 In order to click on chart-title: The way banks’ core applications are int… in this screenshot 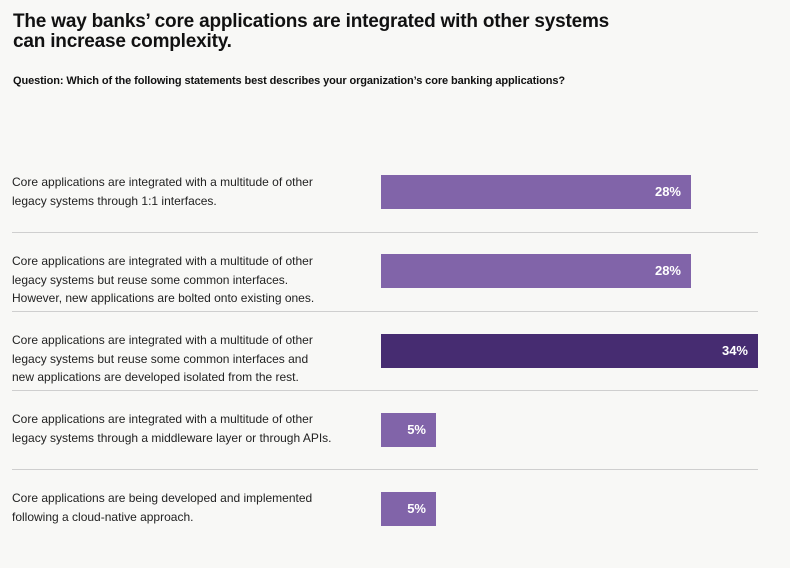, I will do `click(363, 32)`.